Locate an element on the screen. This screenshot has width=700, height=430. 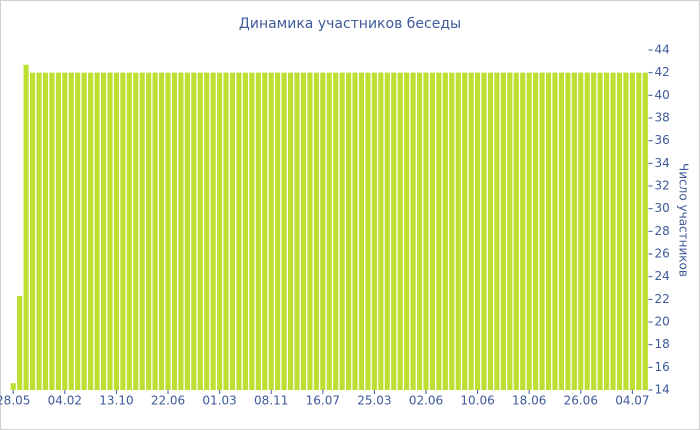
y-tick-label: 44 is located at coordinates (662, 50).